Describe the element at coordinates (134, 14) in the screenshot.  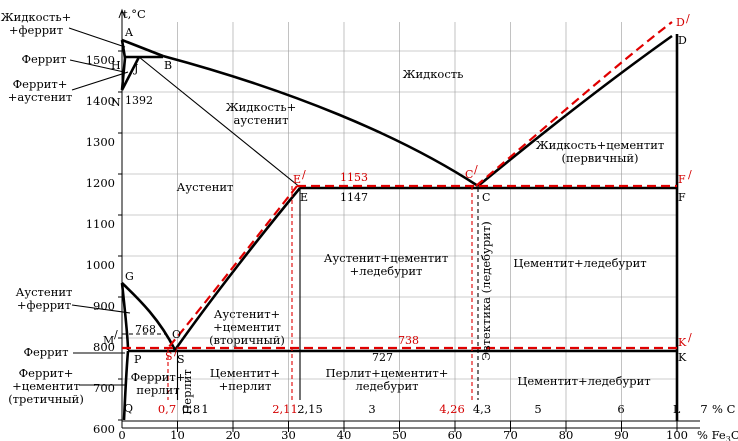
I see `y-axis-label: t,°C` at that location.